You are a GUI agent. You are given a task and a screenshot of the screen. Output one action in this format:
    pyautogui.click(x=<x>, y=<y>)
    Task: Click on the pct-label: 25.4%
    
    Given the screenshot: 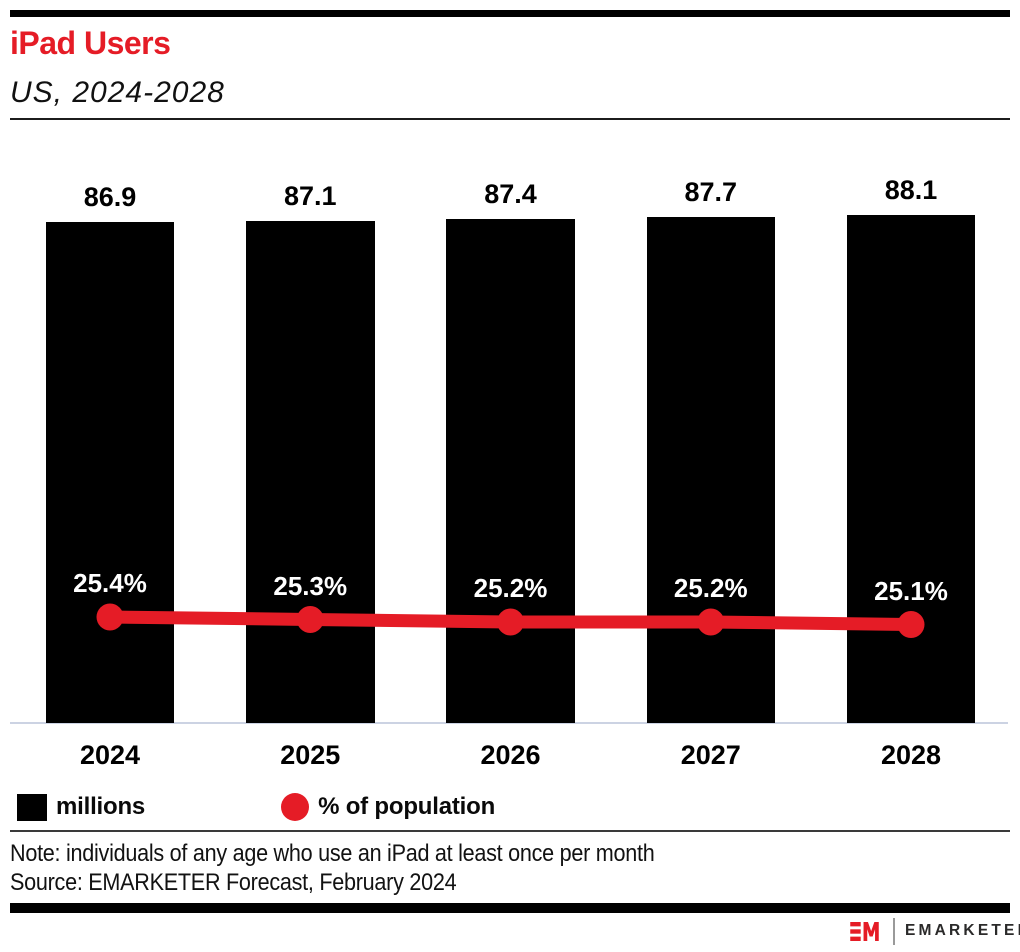 What is the action you would take?
    pyautogui.click(x=110, y=583)
    